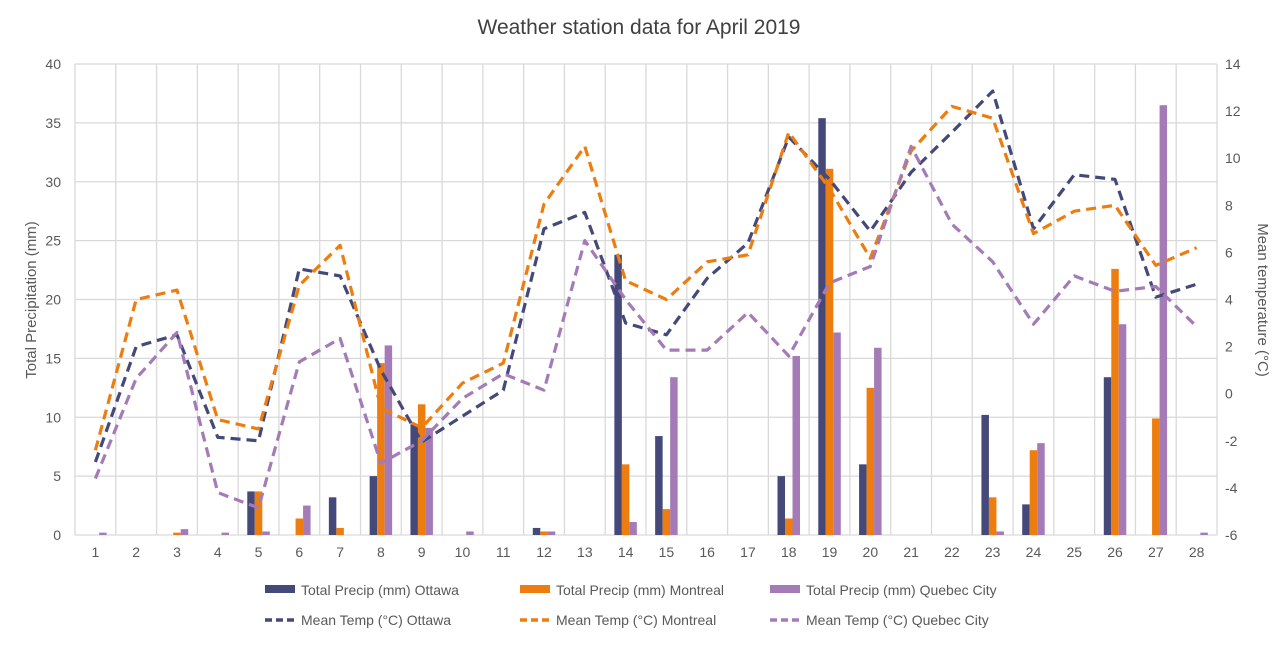  What do you see at coordinates (53, 417) in the screenshot?
I see `y-tick-label: 10` at bounding box center [53, 417].